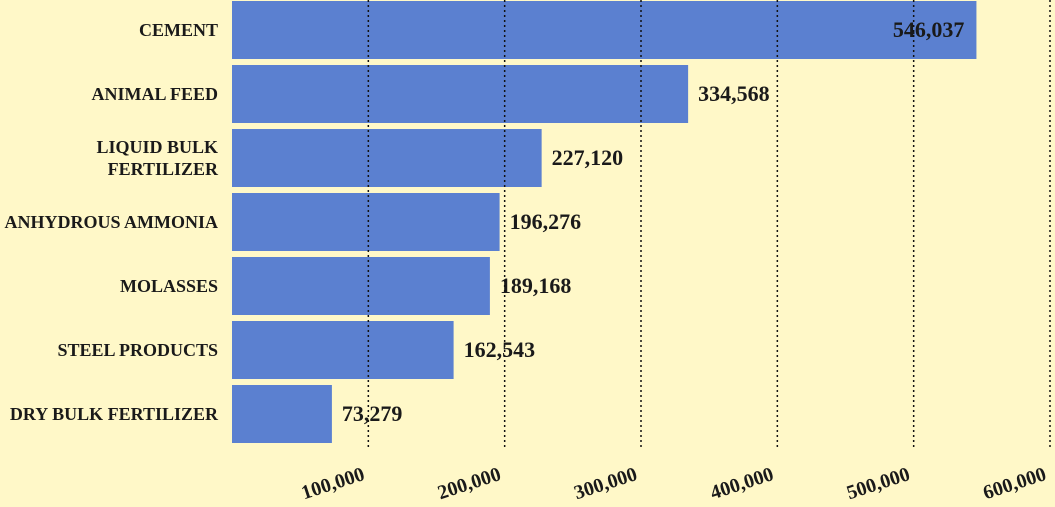  Describe the element at coordinates (111, 222) in the screenshot. I see `category-label: ANHYDROUS AMMONIA` at that location.